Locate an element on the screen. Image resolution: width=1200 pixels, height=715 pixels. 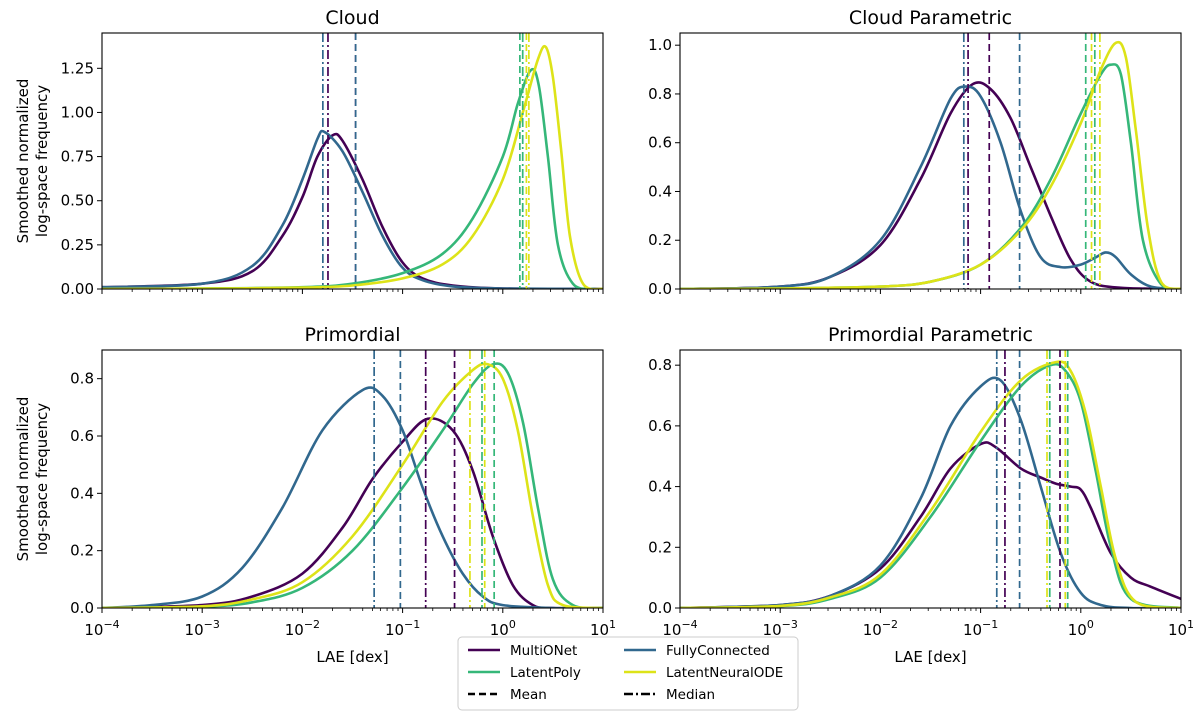
y-tick-label: 0.75 is located at coordinates (77, 157).